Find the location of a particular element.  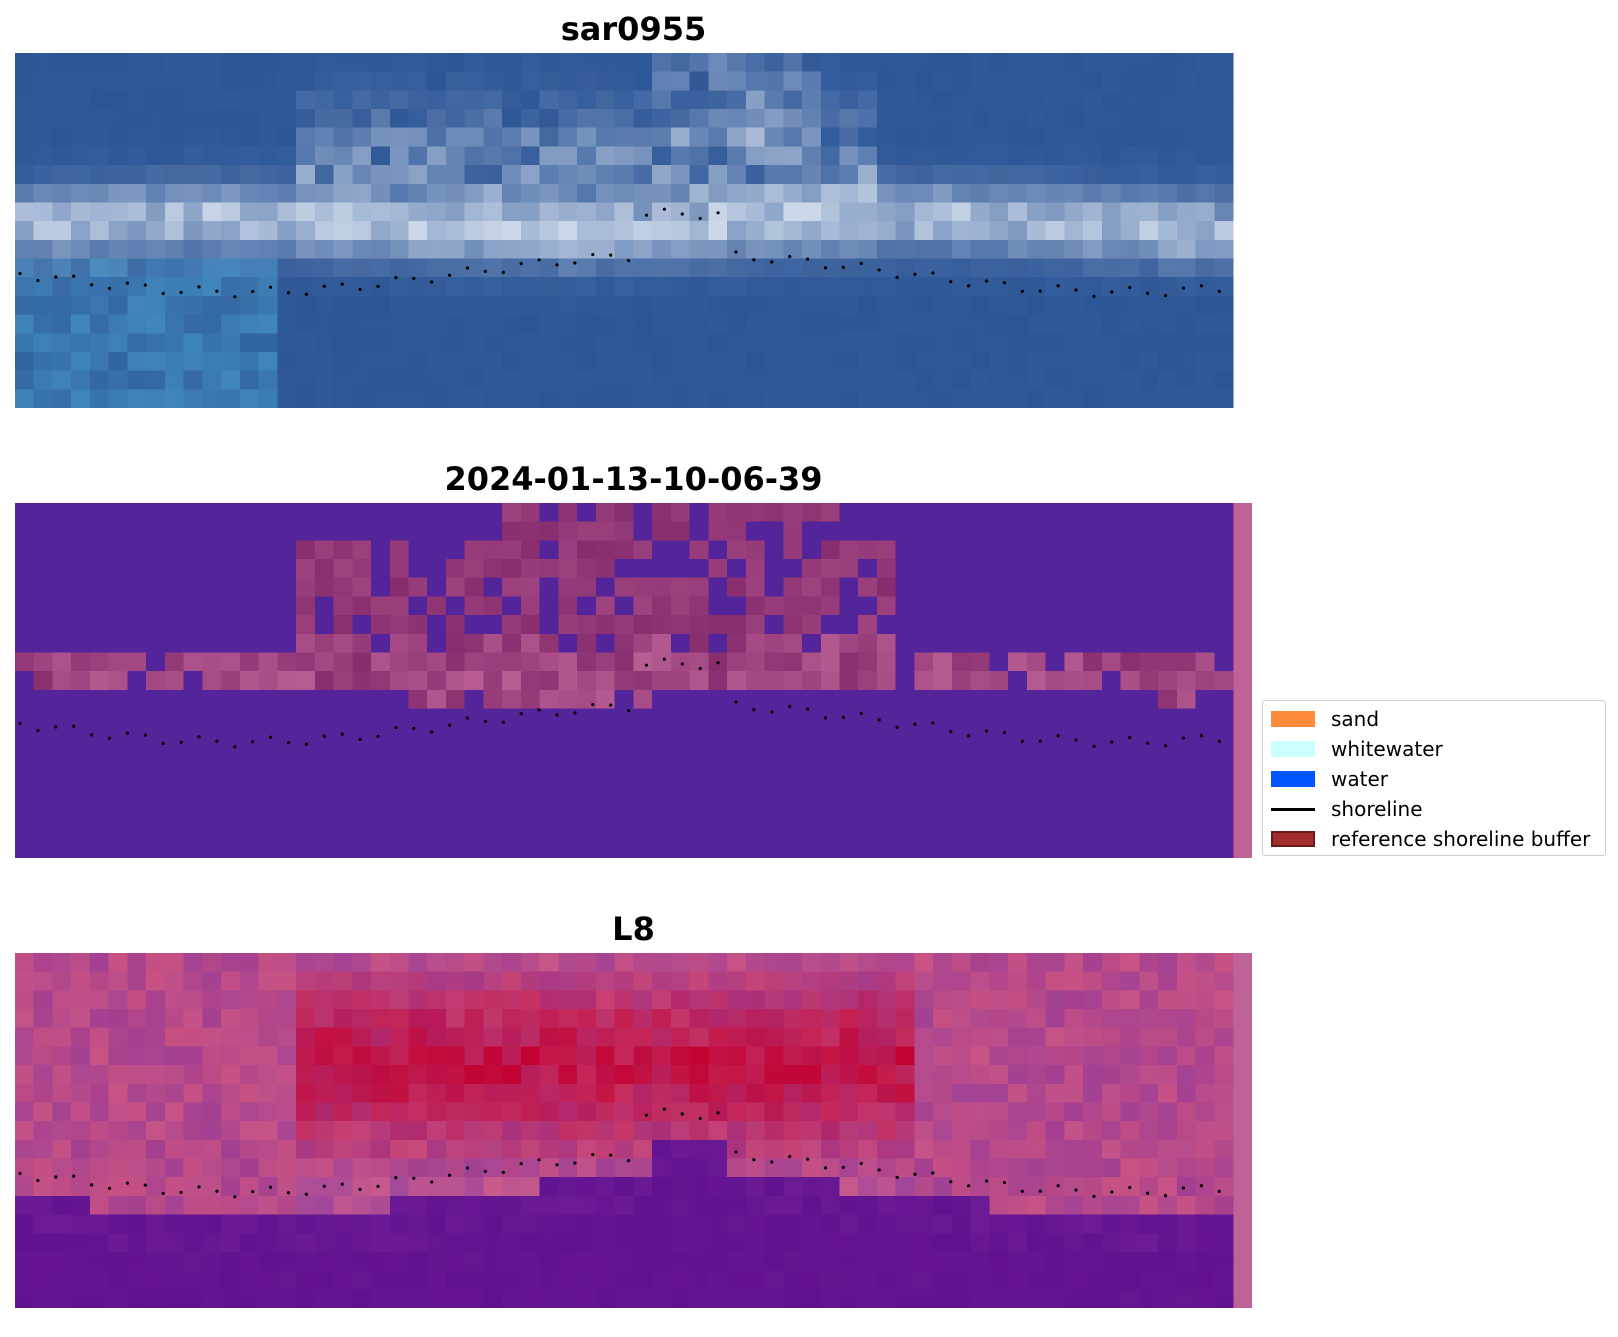

legend-item-sand: sand is located at coordinates (1325, 719).